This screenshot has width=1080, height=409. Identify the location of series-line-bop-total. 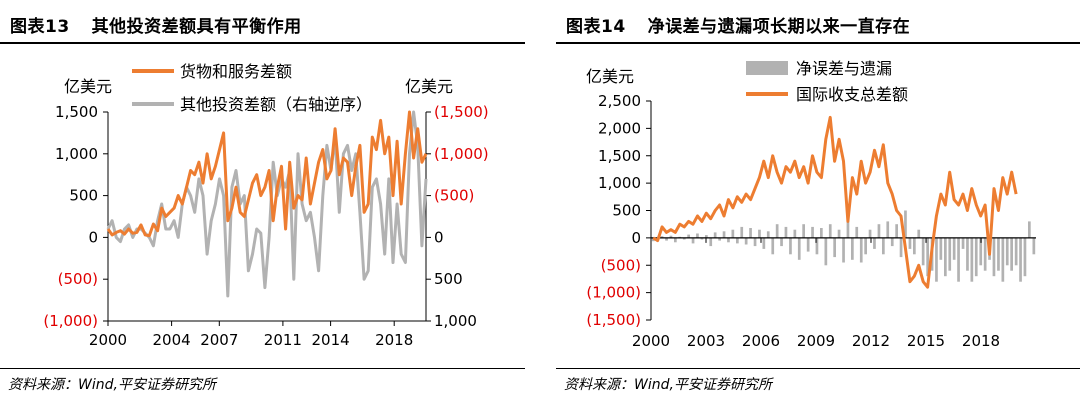
(835, 202).